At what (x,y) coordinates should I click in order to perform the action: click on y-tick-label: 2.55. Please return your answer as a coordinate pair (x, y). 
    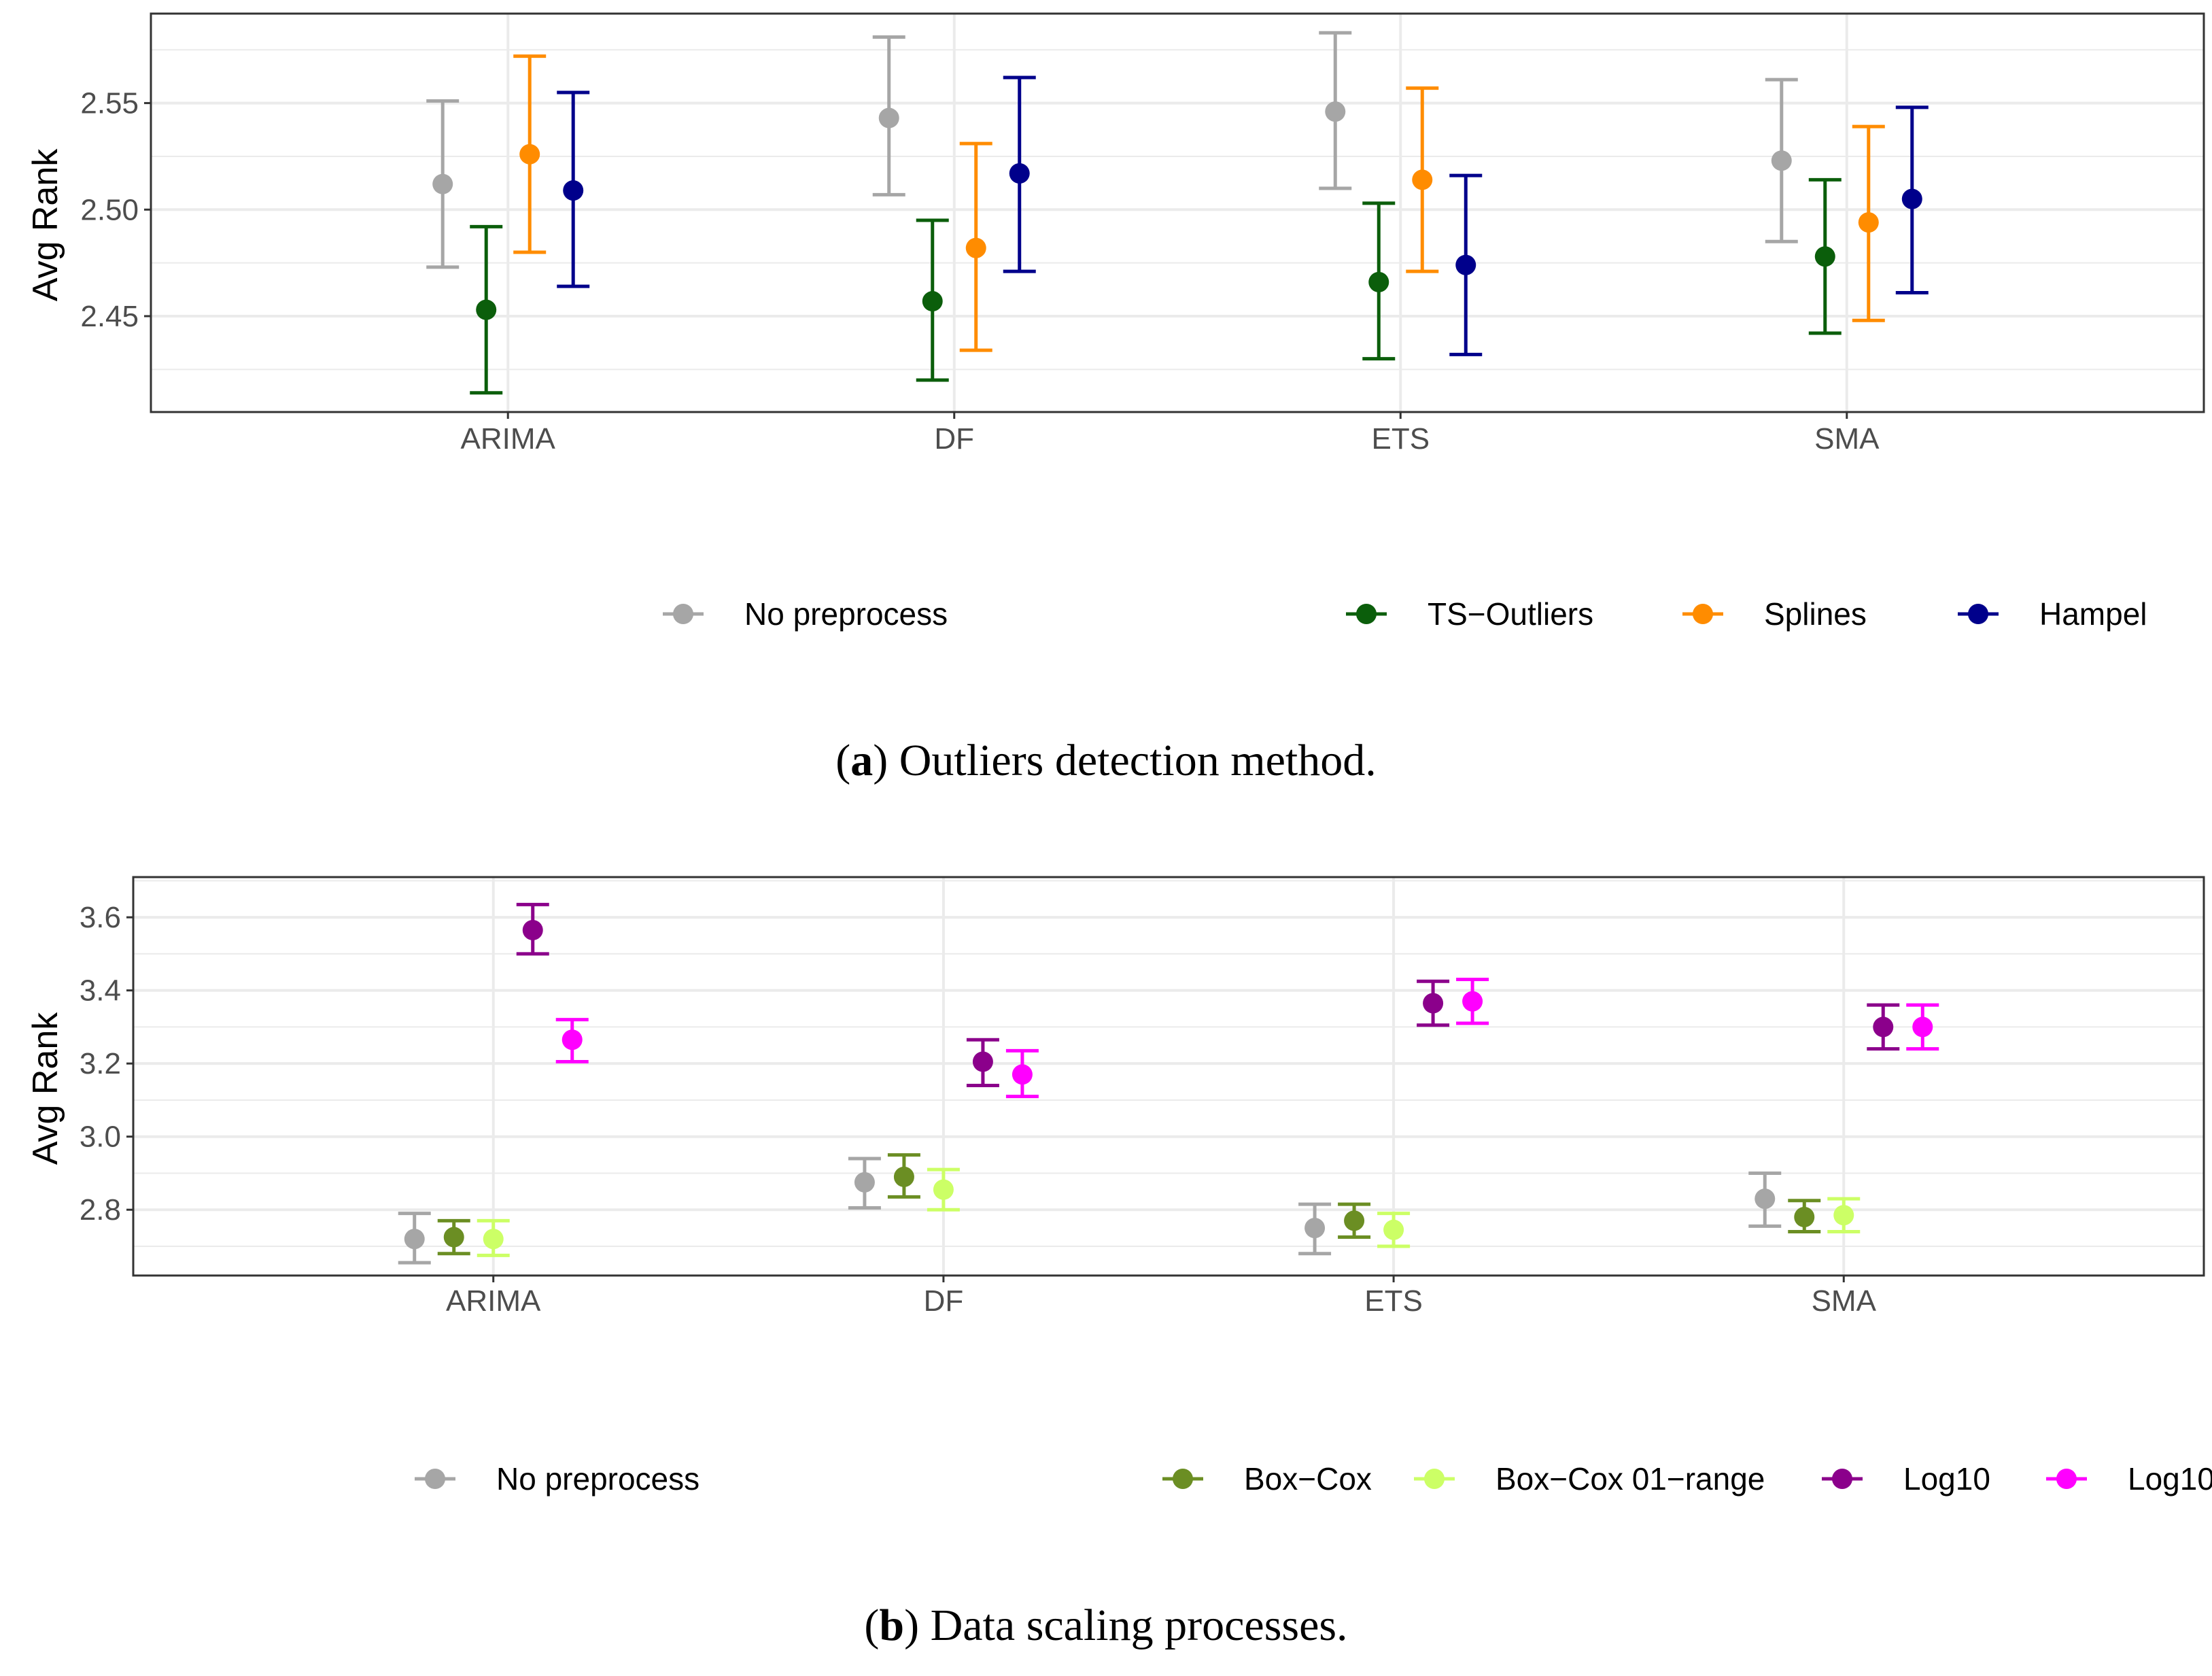
    Looking at the image, I should click on (109, 104).